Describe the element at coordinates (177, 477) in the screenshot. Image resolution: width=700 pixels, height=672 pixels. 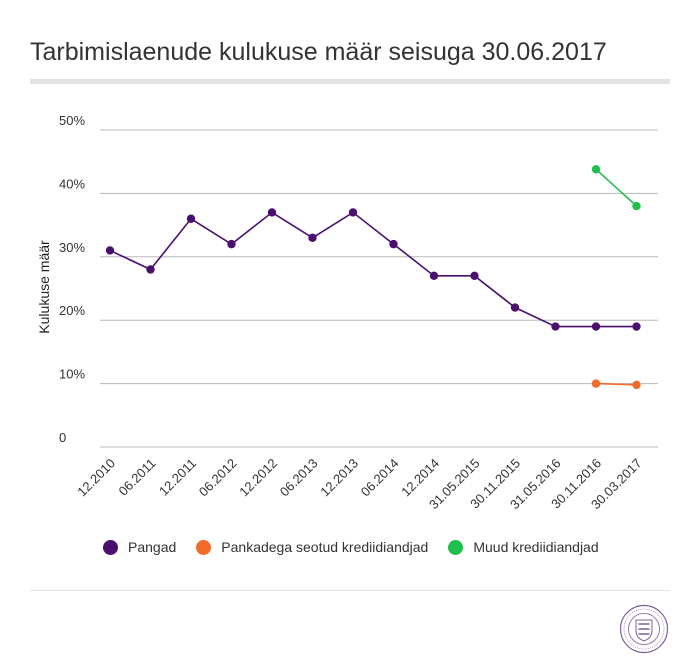
I see `x-tick-12.2011: 12.2011` at that location.